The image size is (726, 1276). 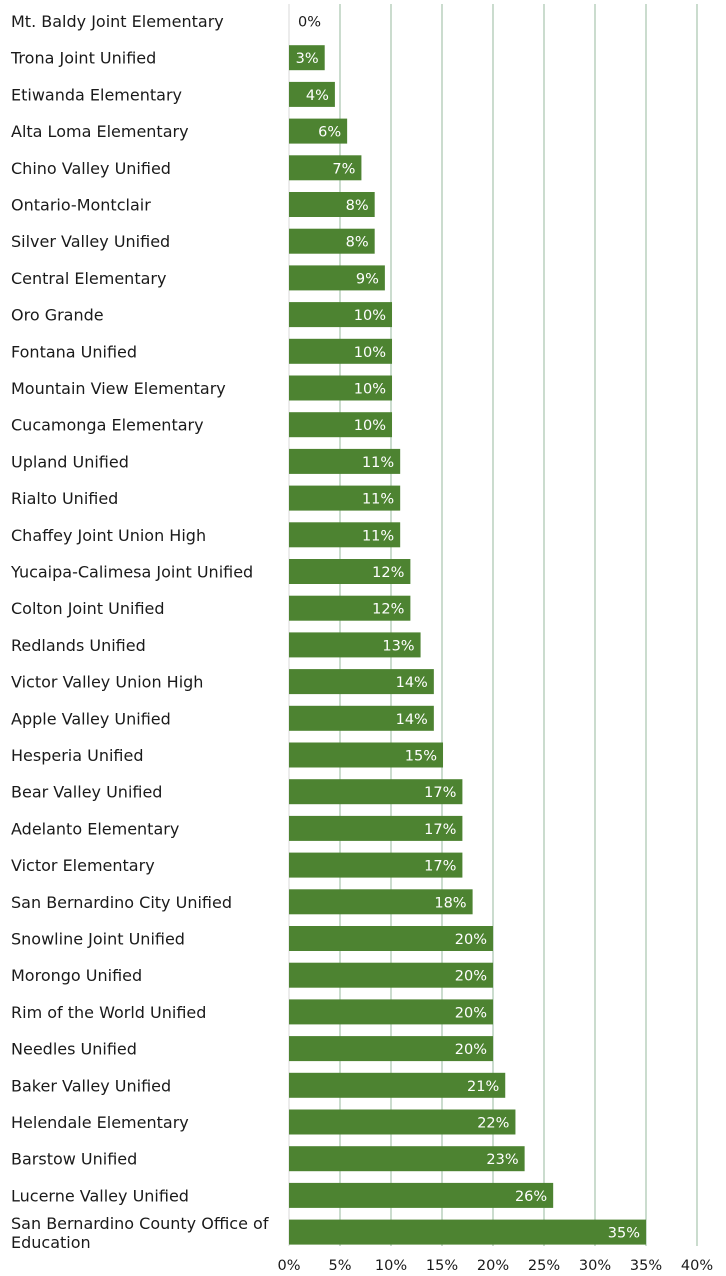 I want to click on value-label: 23%, so click(x=502, y=1160).